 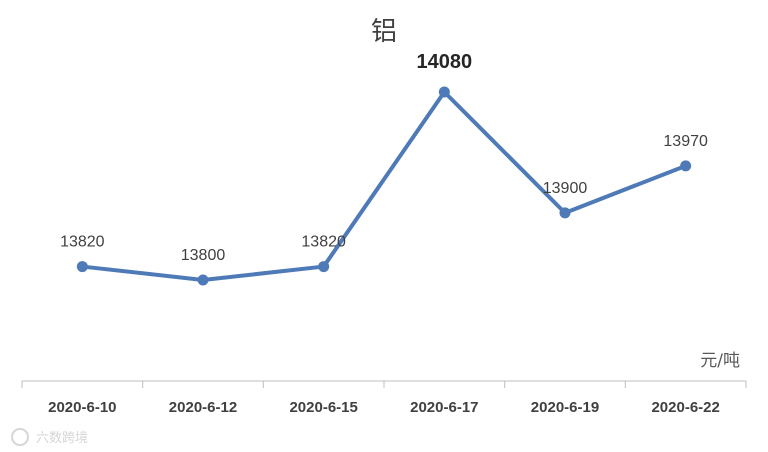 What do you see at coordinates (20, 437) in the screenshot?
I see `watermark-logo-icon` at bounding box center [20, 437].